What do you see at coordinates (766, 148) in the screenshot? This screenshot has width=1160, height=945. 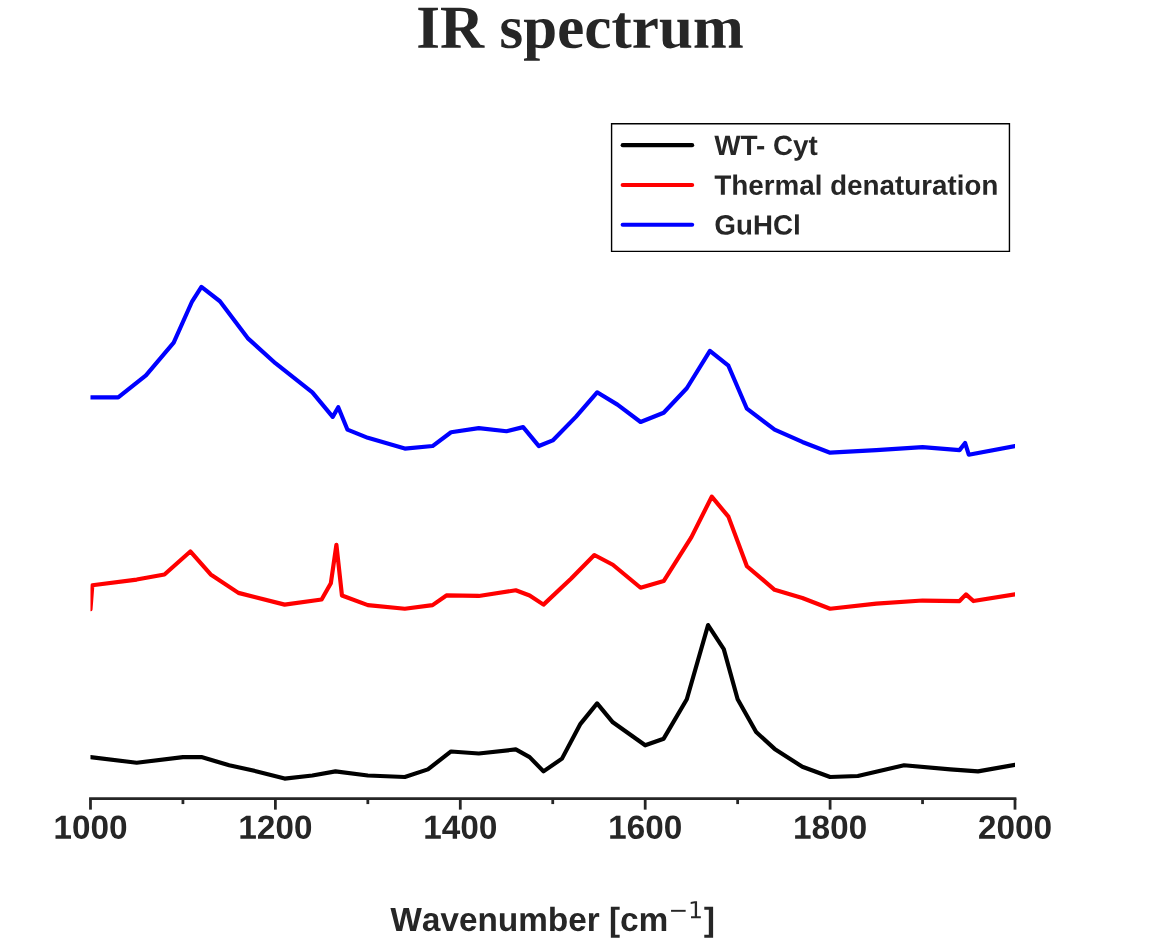 I see `legend-label: WT- Cyt` at bounding box center [766, 148].